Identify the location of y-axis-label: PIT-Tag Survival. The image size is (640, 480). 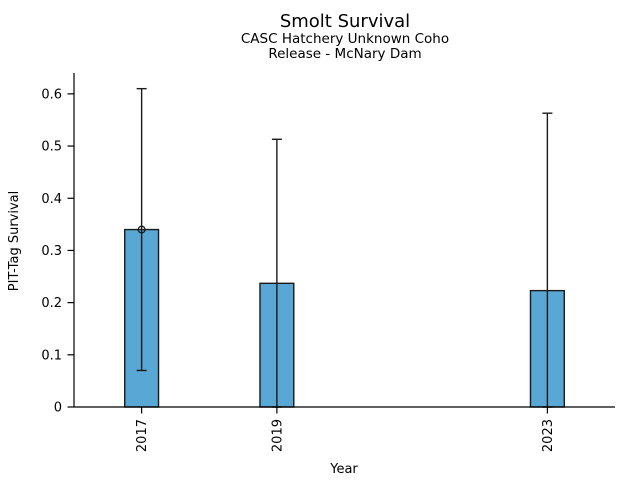
(14, 241).